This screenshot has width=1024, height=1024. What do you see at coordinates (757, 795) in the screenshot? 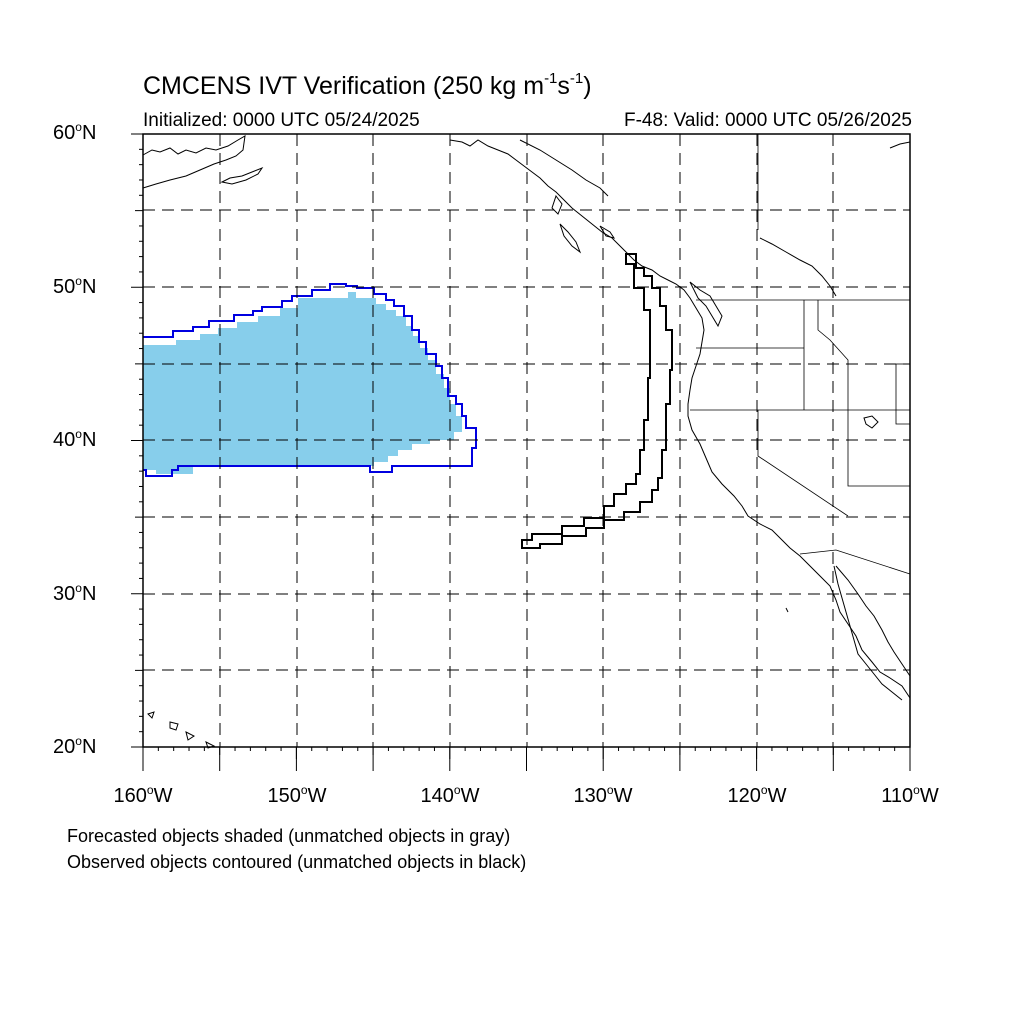
I see `lon-label-120w: 120oW` at bounding box center [757, 795].